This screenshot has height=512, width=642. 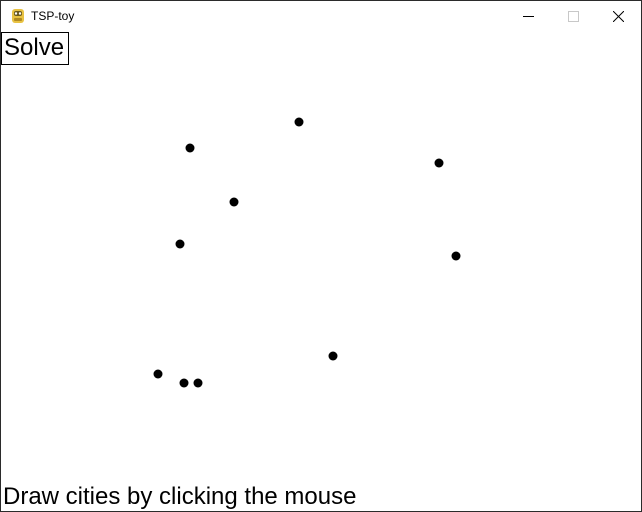 I want to click on close-icon, so click(x=618, y=16).